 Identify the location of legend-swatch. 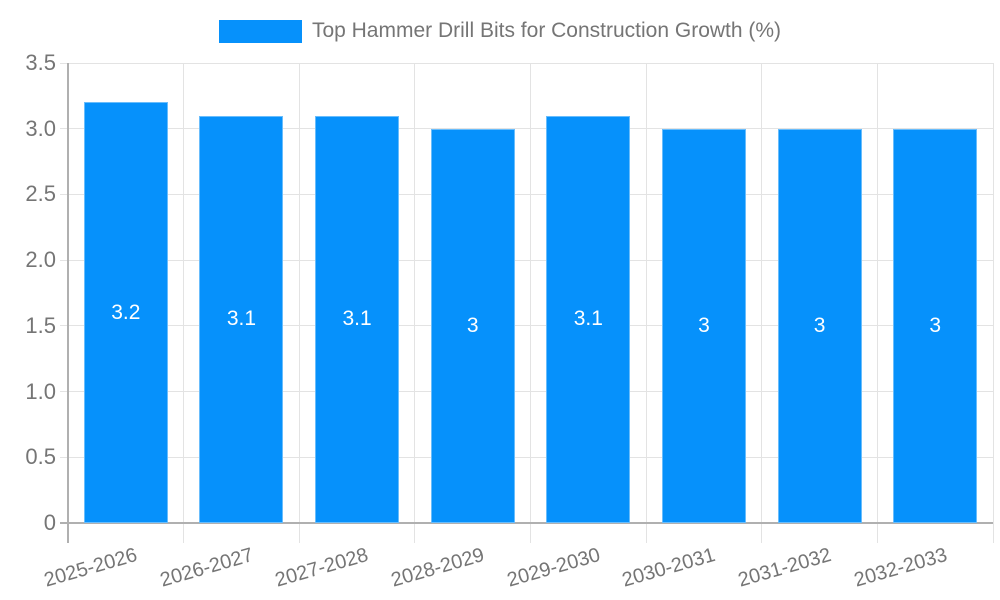
(260, 31).